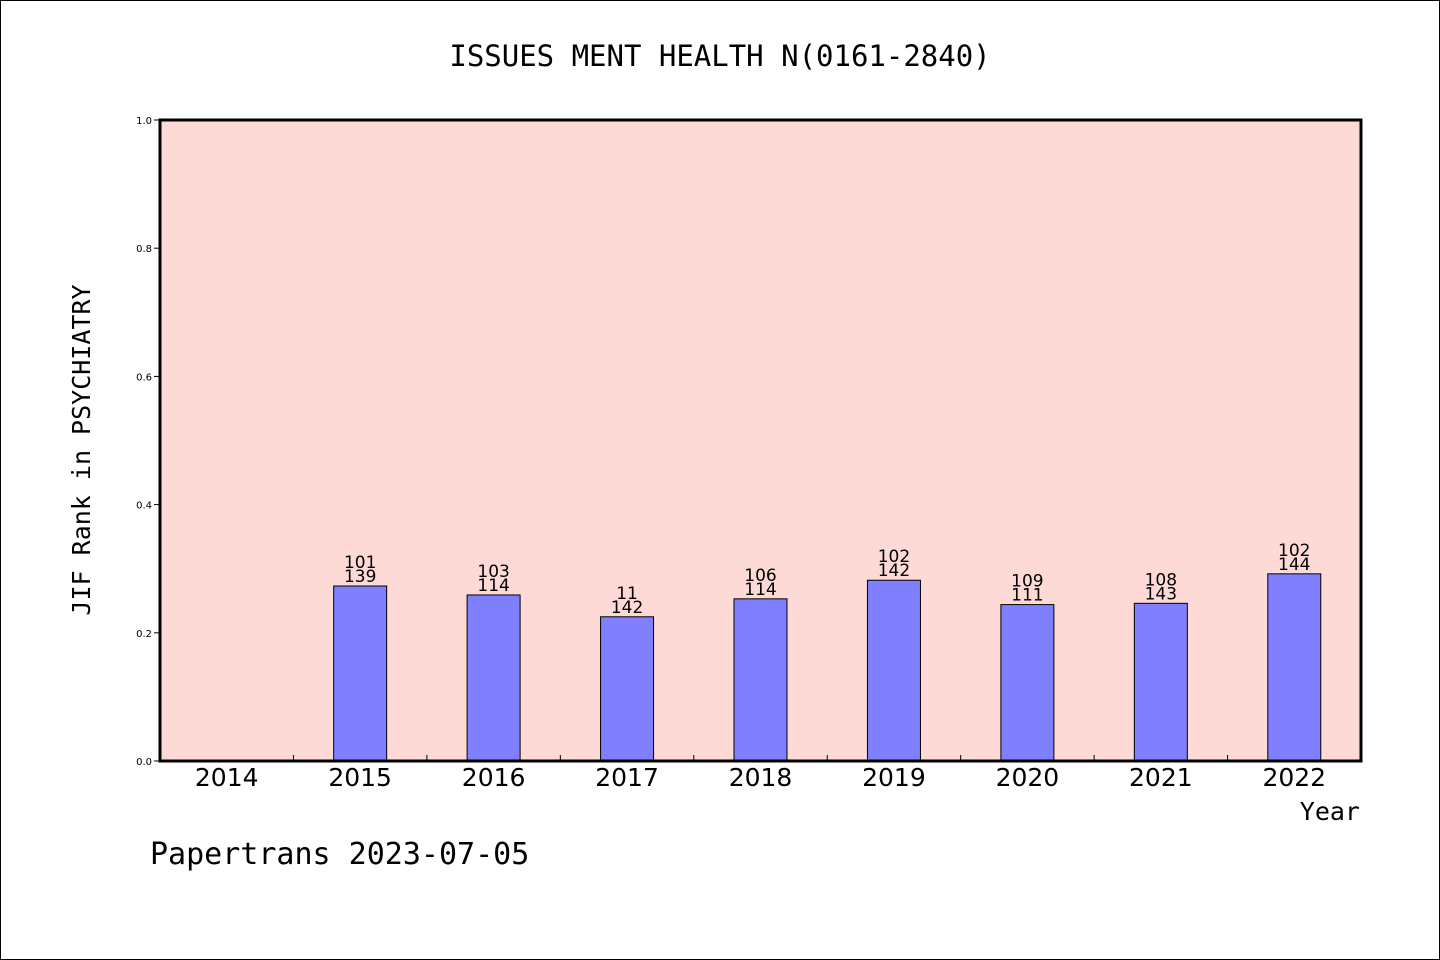 The height and width of the screenshot is (960, 1440). I want to click on bar-2015, so click(360, 673).